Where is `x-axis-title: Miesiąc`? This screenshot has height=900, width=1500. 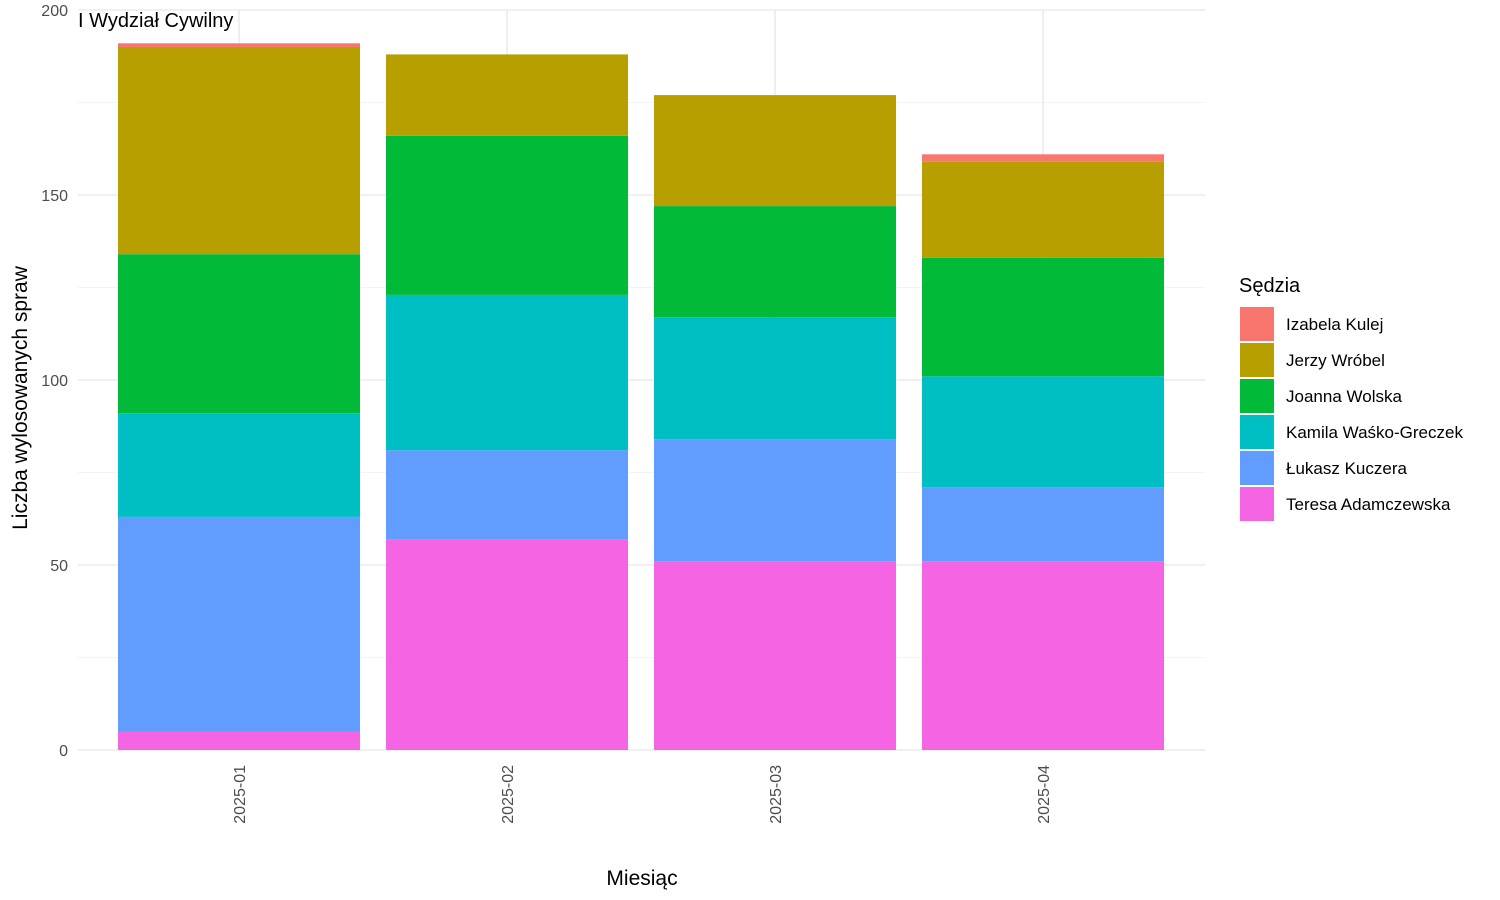
x-axis-title: Miesiąc is located at coordinates (641, 878).